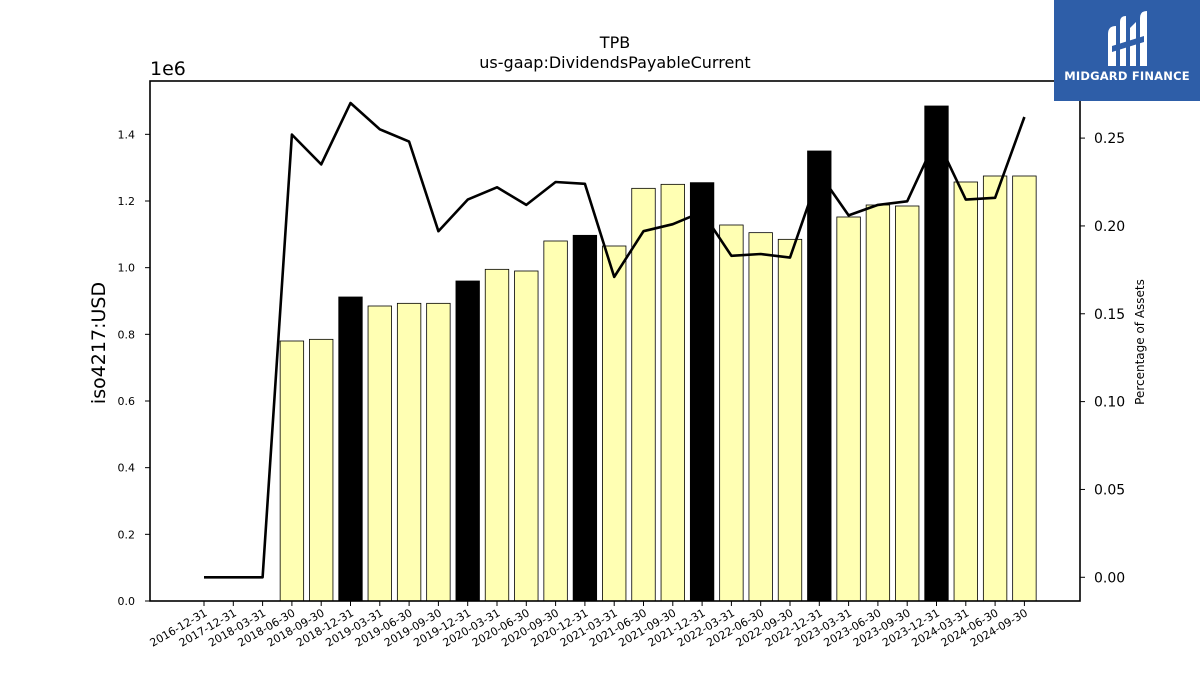 The image size is (1200, 675). What do you see at coordinates (127, 534) in the screenshot?
I see `y-tick-label: 0.2` at bounding box center [127, 534].